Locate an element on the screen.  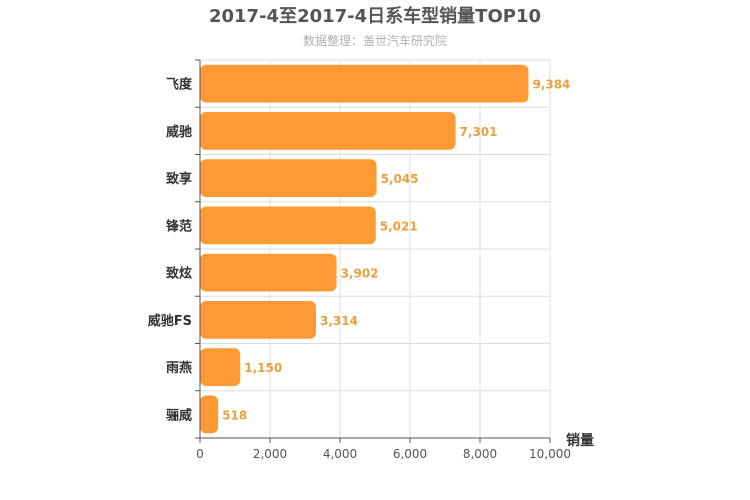
x-tick-label: 8,000 is located at coordinates (480, 454).